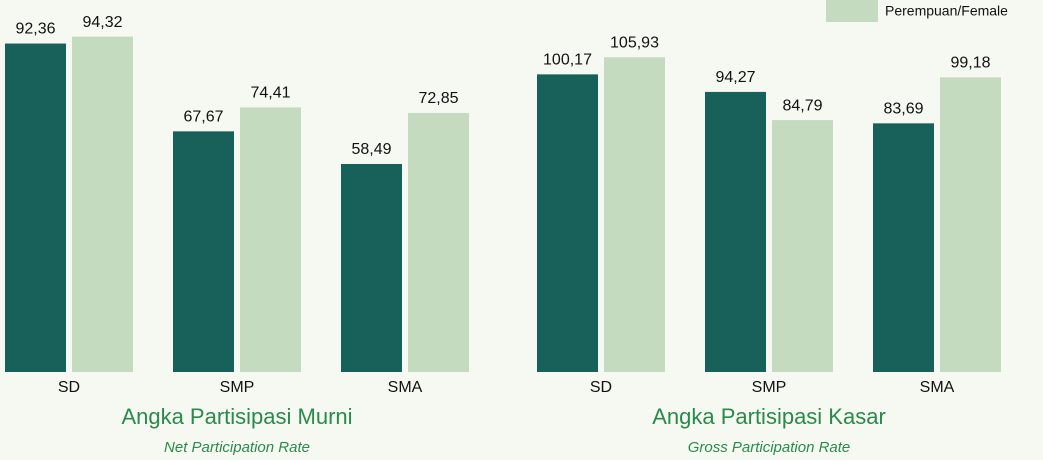 Image resolution: width=1043 pixels, height=460 pixels. What do you see at coordinates (371, 149) in the screenshot?
I see `value-label: 58,49` at bounding box center [371, 149].